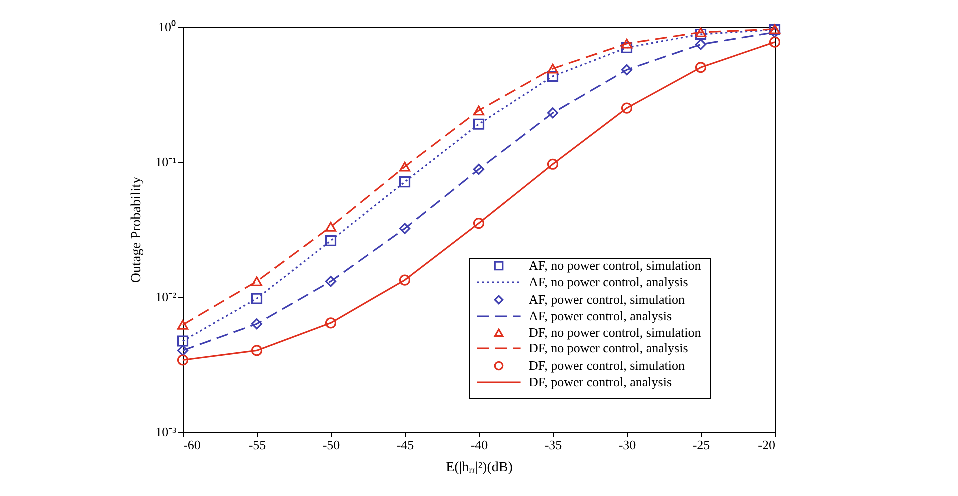 This screenshot has width=958, height=496. What do you see at coordinates (479, 445) in the screenshot?
I see `x-tick-label: -40` at bounding box center [479, 445].